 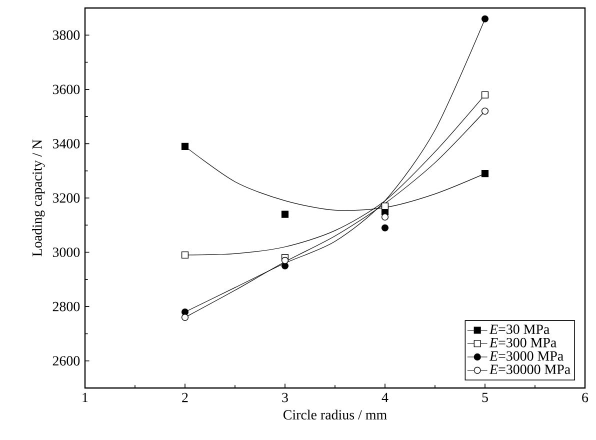 What do you see at coordinates (335, 415) in the screenshot?
I see `x-axis-title: Circle radius / mm` at bounding box center [335, 415].